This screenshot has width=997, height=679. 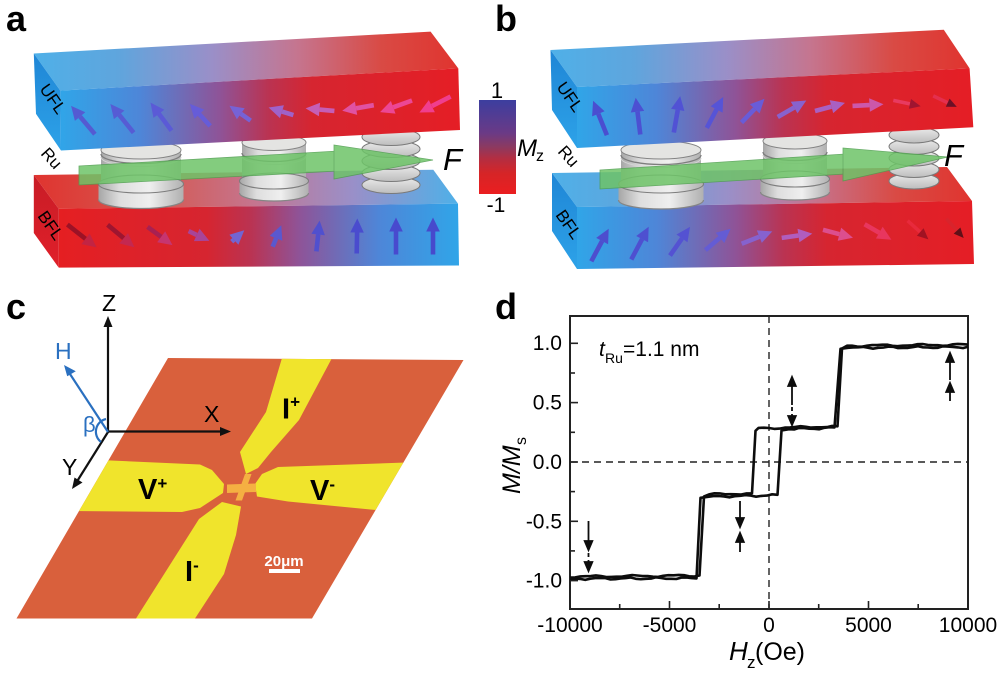 What do you see at coordinates (496, 205) in the screenshot?
I see `svg-text: -1` at bounding box center [496, 205].